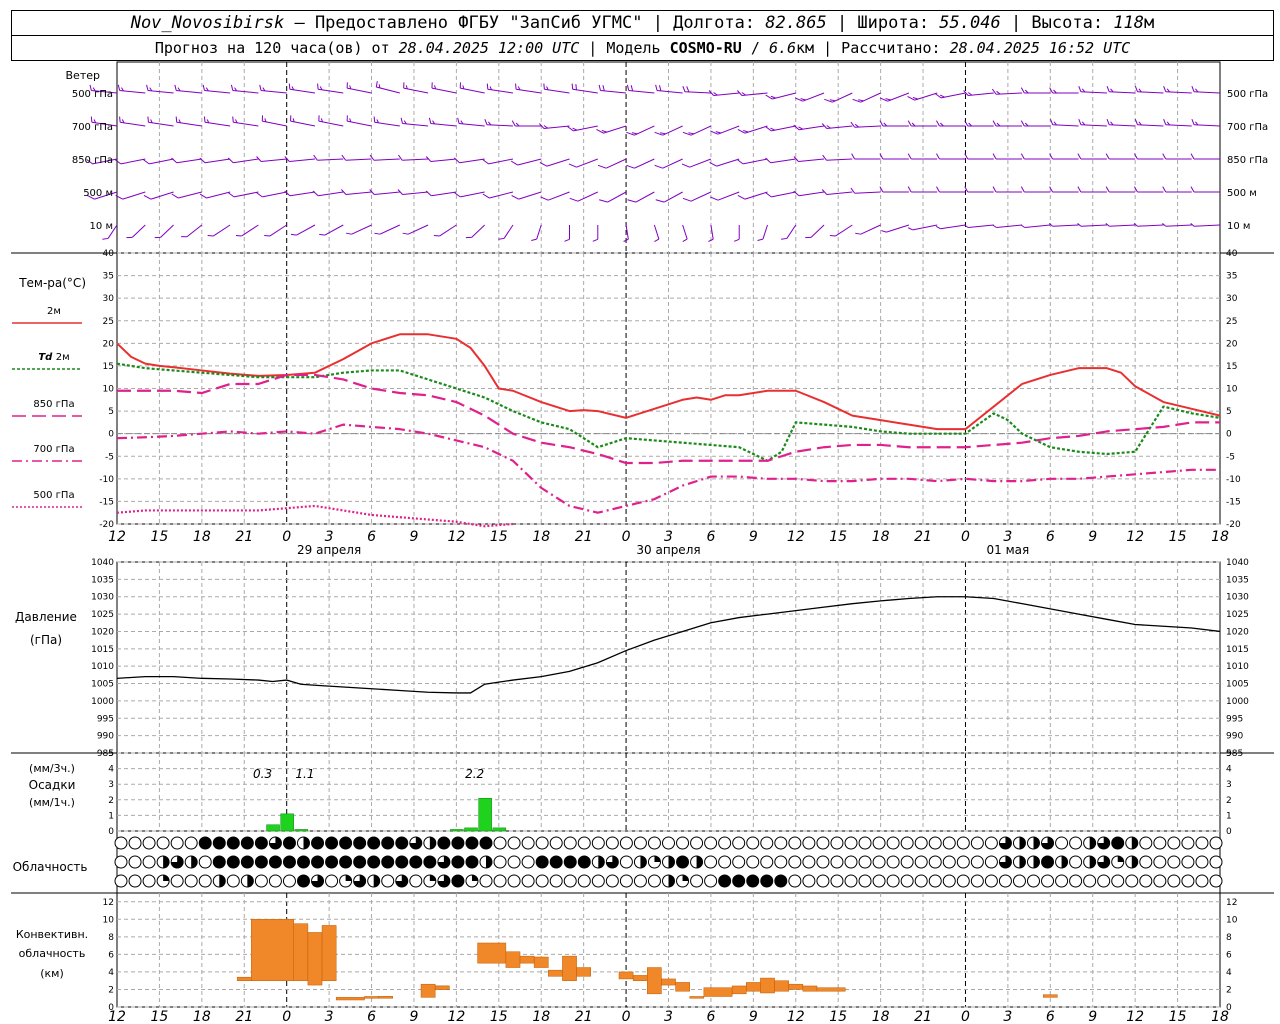 The width and height of the screenshot is (1280, 1024). Describe the element at coordinates (499, 1016) in the screenshot. I see `hour-label-bottom: 15` at that location.